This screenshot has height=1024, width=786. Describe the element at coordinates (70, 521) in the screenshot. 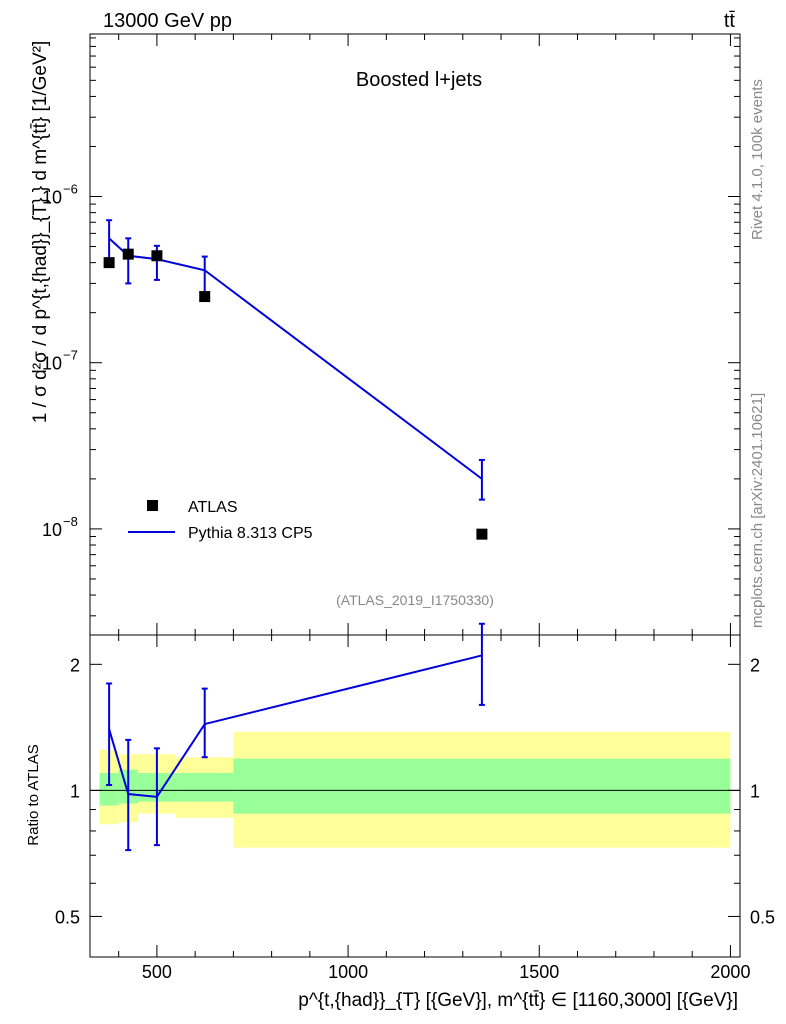

I see `main-y-tick-exponent: −8` at that location.